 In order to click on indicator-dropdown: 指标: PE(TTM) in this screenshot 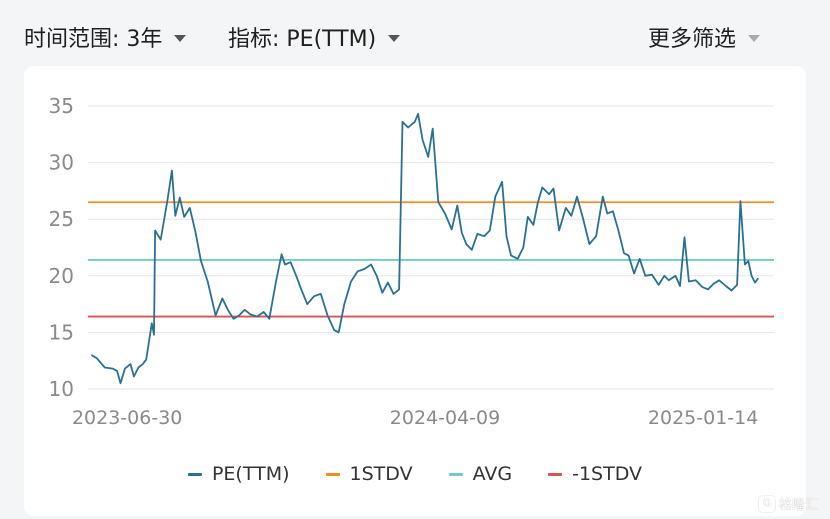, I will do `click(314, 37)`.